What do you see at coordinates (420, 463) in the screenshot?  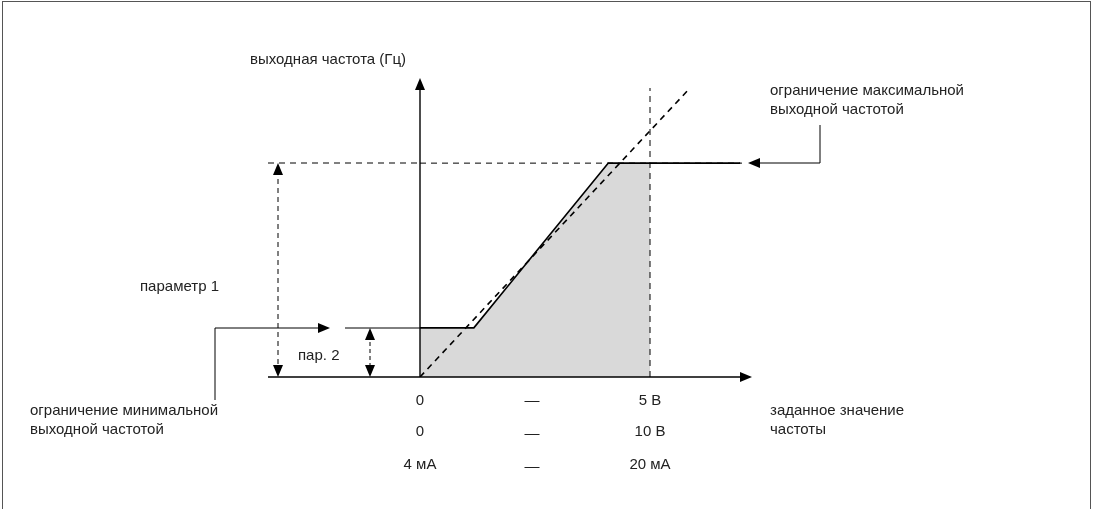 I see `text: 4 мА` at bounding box center [420, 463].